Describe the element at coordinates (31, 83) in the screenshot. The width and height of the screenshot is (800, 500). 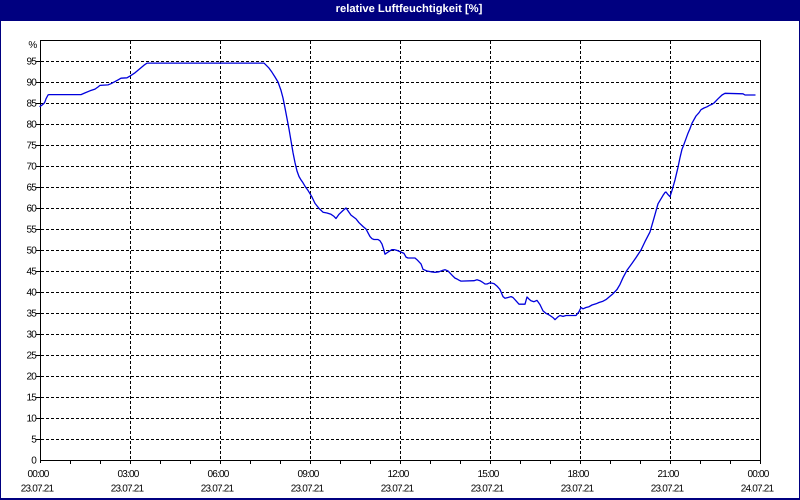
I see `svg-text: 90` at that location.